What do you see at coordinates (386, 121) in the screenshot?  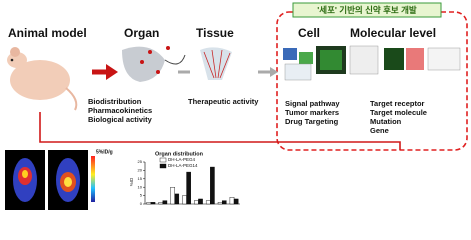 I see `stage-item: Mutation` at bounding box center [386, 121].